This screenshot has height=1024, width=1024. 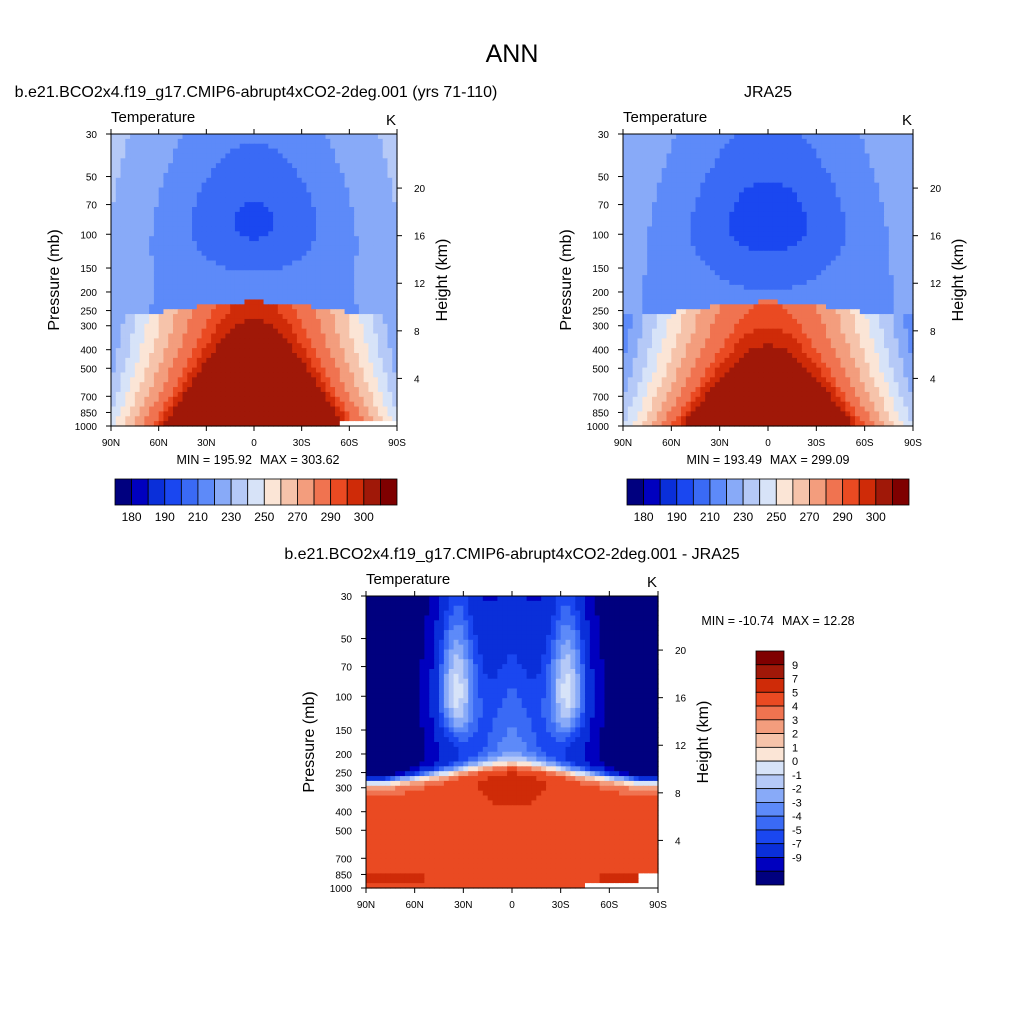 I want to click on y-tick-label: 100, so click(x=88, y=235).